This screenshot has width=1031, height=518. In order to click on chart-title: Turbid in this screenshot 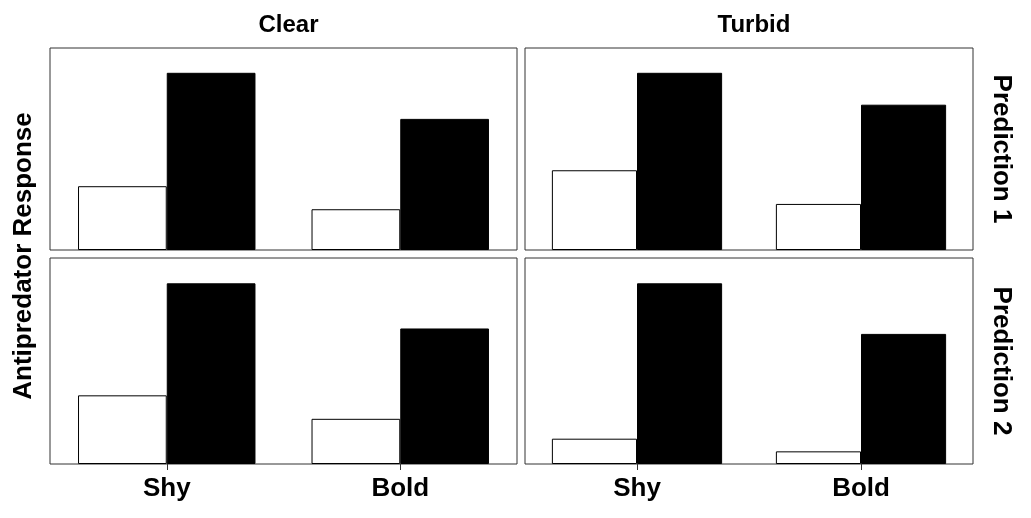, I will do `click(754, 23)`.